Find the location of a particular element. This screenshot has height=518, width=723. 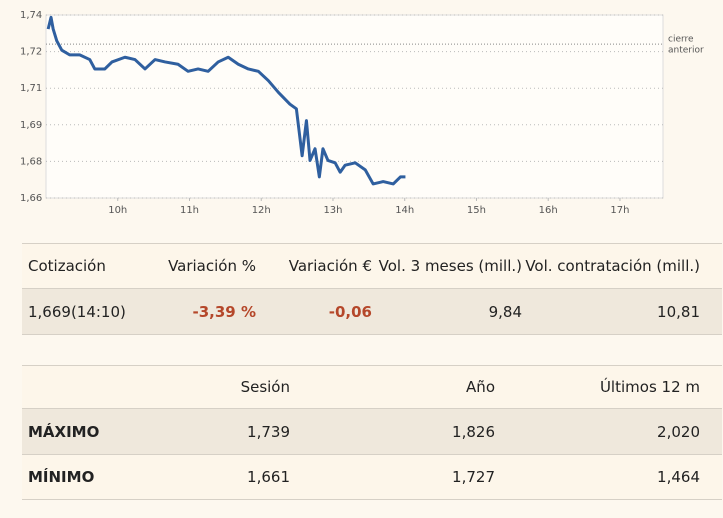

x-tick-label: 12h is located at coordinates (261, 210).